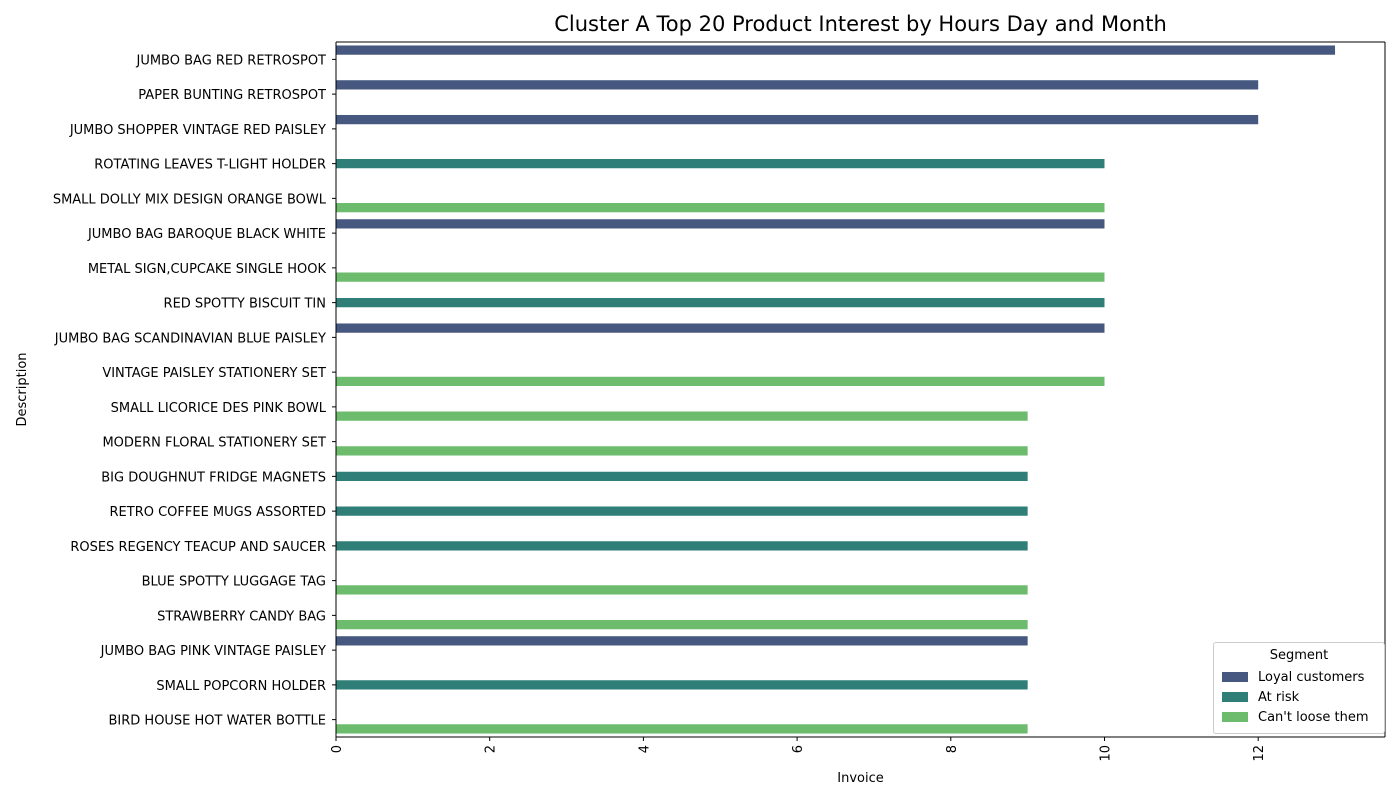  Describe the element at coordinates (491, 749) in the screenshot. I see `x-tick-label: 2` at that location.